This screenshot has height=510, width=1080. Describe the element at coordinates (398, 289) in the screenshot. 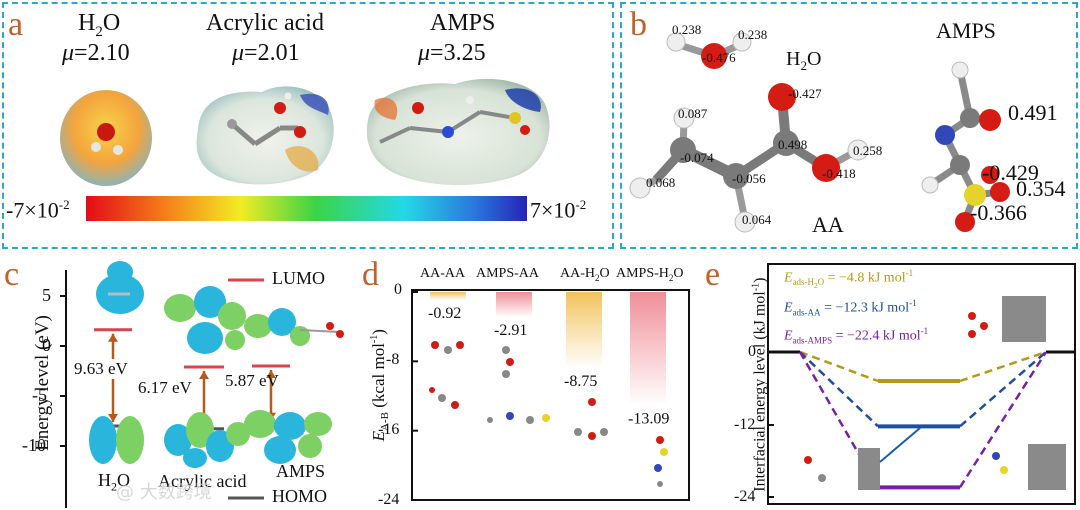

I see `d-ytick-0: 0` at that location.